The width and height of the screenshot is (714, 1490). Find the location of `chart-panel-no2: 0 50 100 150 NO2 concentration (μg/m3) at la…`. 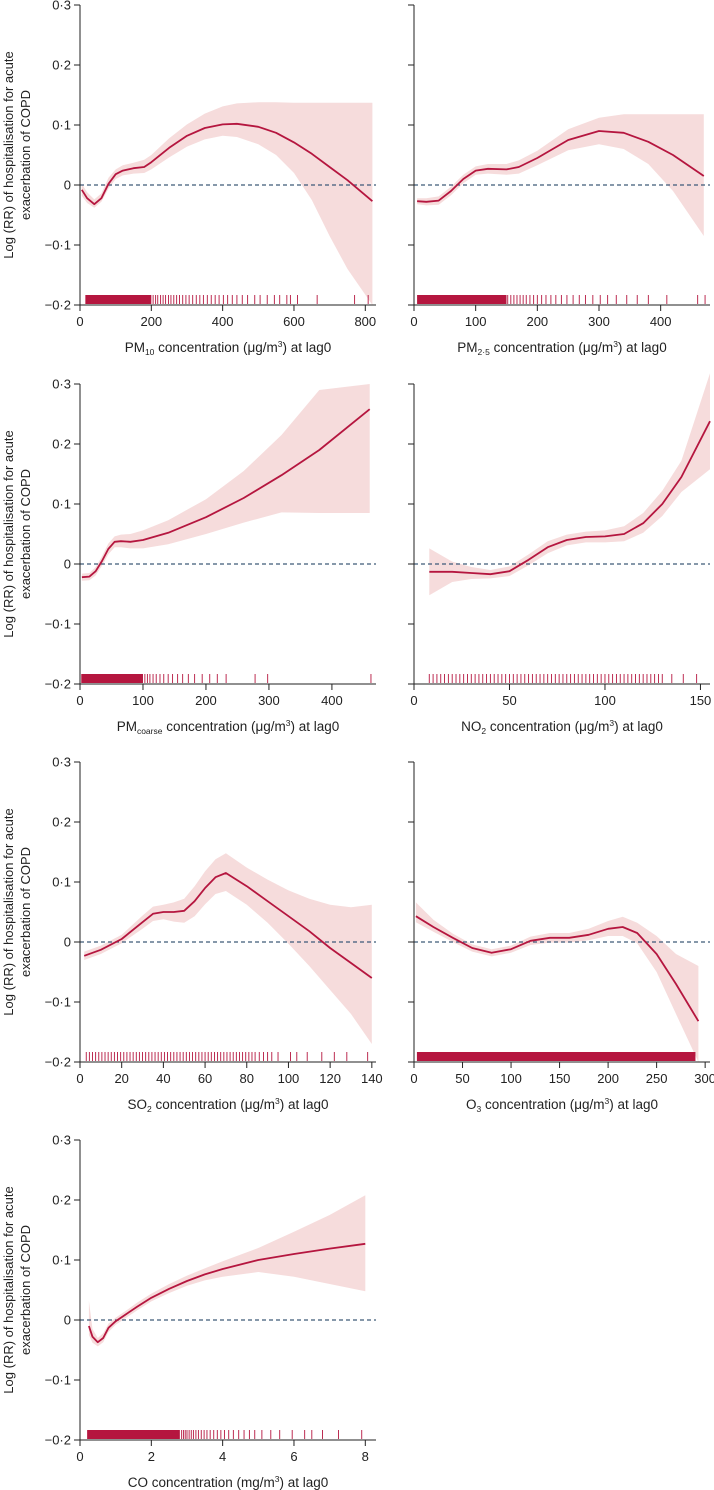

chart-panel-no2: 0 50 100 150 NO2 concentration (μg/m3) at la… is located at coordinates (559, 554).